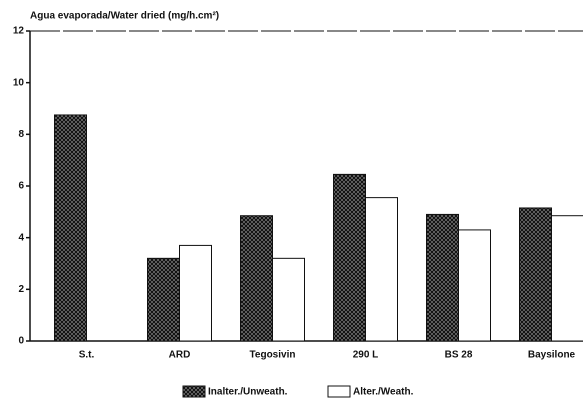 The image size is (583, 400). Describe the element at coordinates (248, 392) in the screenshot. I see `legend-label: Inalter./Unweath.` at that location.